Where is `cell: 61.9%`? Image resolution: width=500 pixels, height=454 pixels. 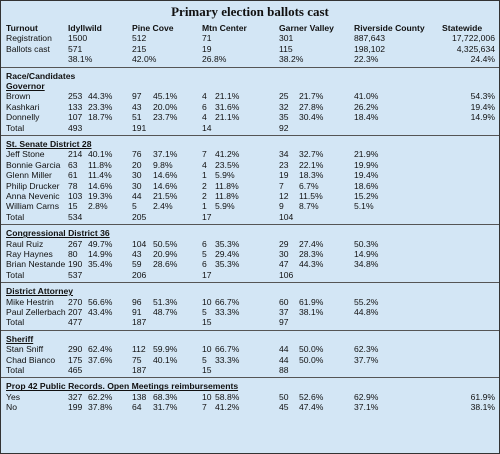
cell: 61.9% is located at coordinates (311, 301).